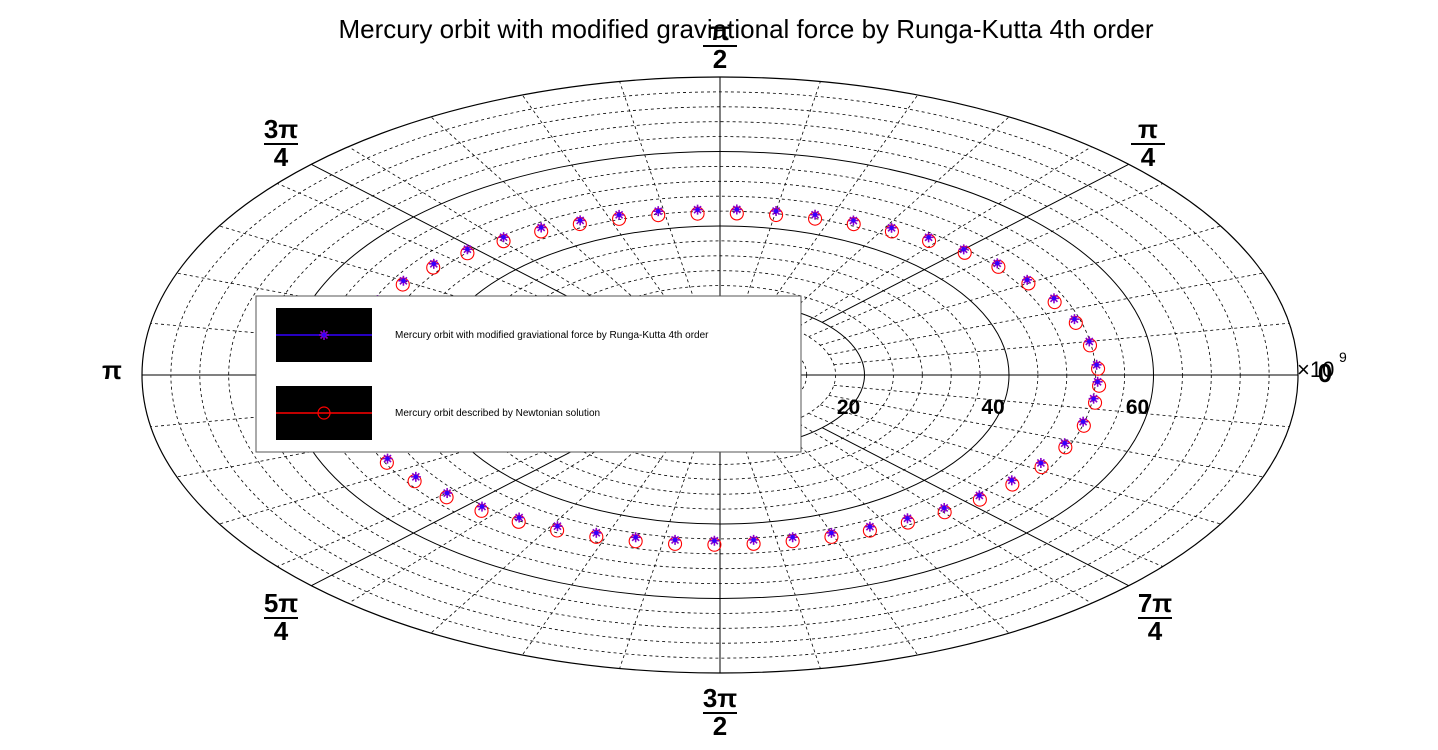  What do you see at coordinates (1343, 357) in the screenshot?
I see `radial-multiplier-exponent: 9` at bounding box center [1343, 357].